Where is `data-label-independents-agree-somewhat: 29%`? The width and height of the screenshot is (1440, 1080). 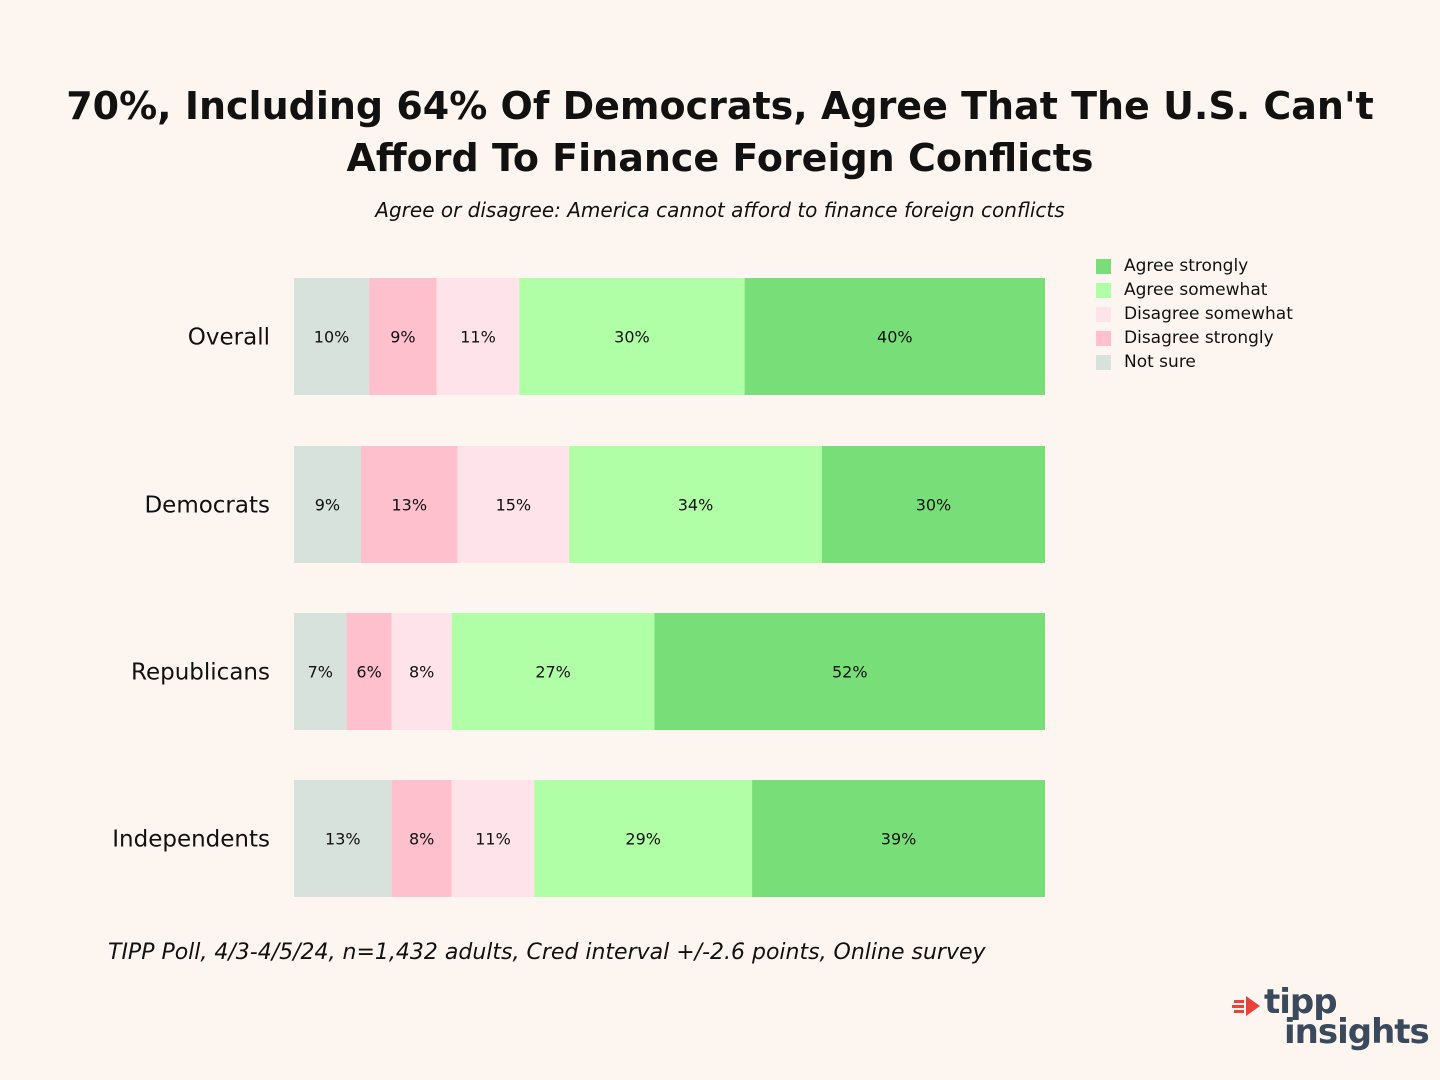 data-label-independents-agree-somewhat: 29% is located at coordinates (643, 839).